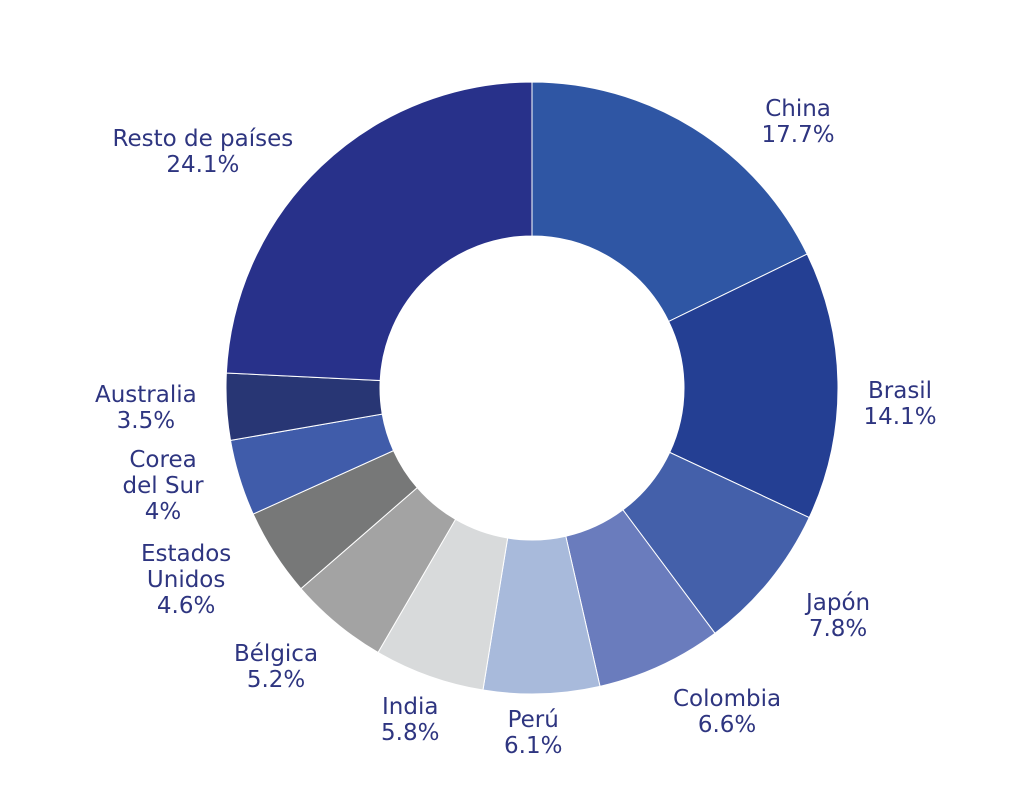 The height and width of the screenshot is (797, 1024). Describe the element at coordinates (379, 231) in the screenshot. I see `slice-resto-de-paises` at that location.